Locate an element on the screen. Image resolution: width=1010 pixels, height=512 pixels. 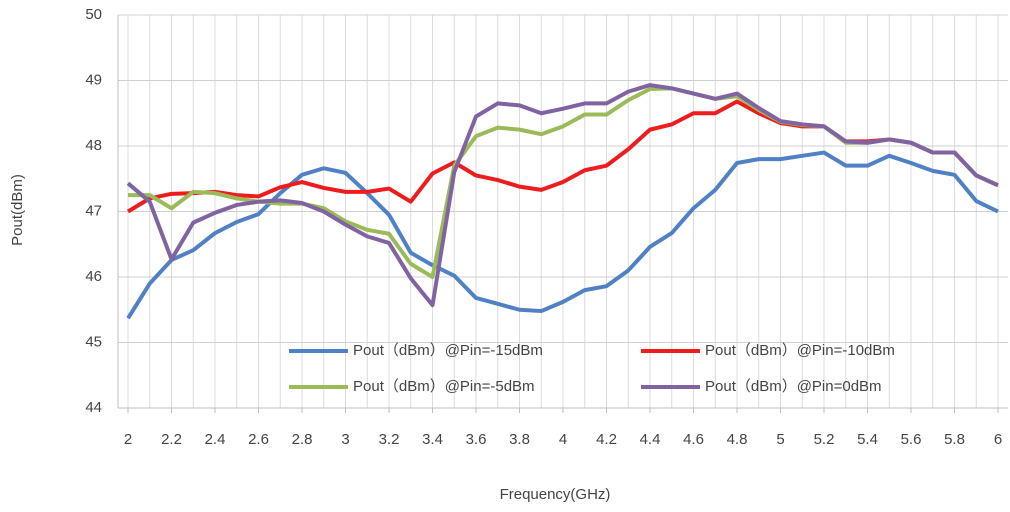
y-tick-label: 48 is located at coordinates (93, 145).